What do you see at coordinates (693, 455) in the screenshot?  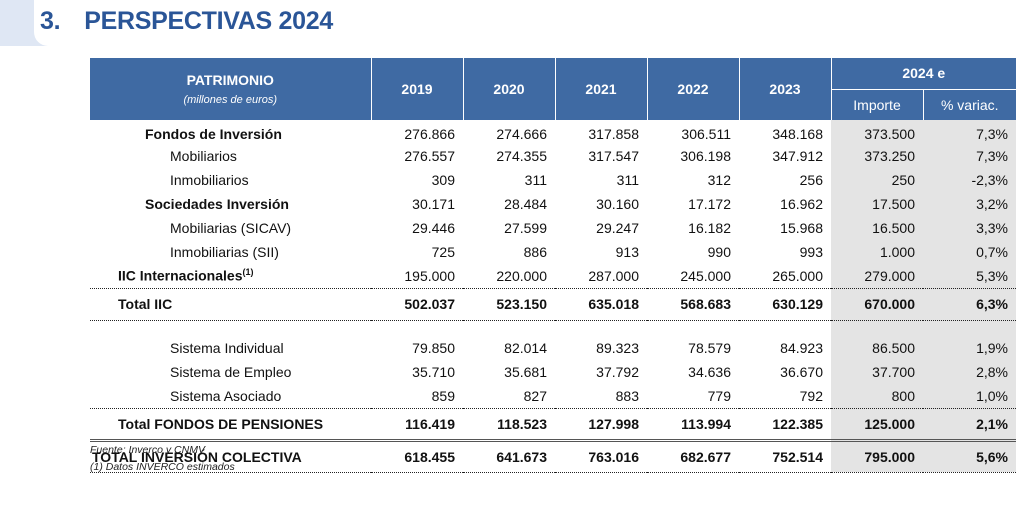 I see `cell: 682.677` at bounding box center [693, 455].